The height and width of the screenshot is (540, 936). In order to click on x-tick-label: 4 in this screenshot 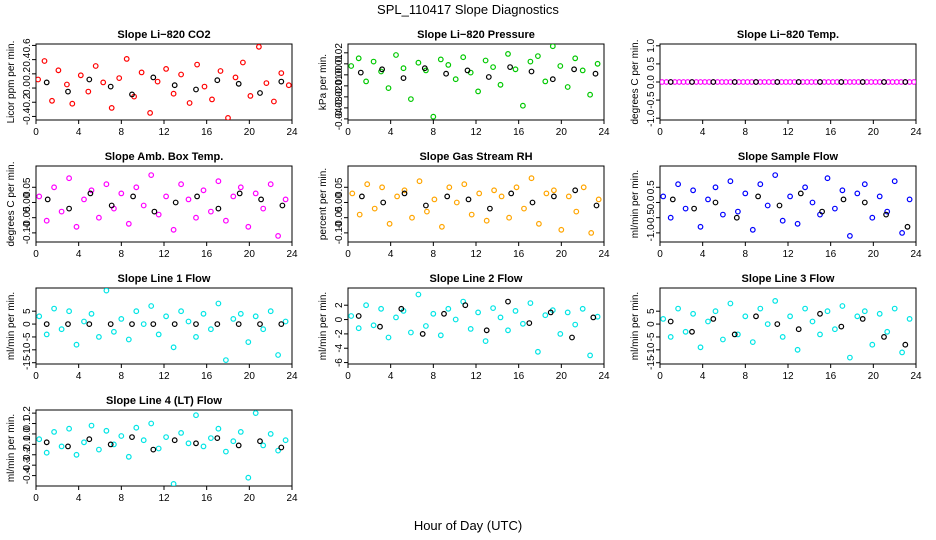, I will do `click(79, 254)`.